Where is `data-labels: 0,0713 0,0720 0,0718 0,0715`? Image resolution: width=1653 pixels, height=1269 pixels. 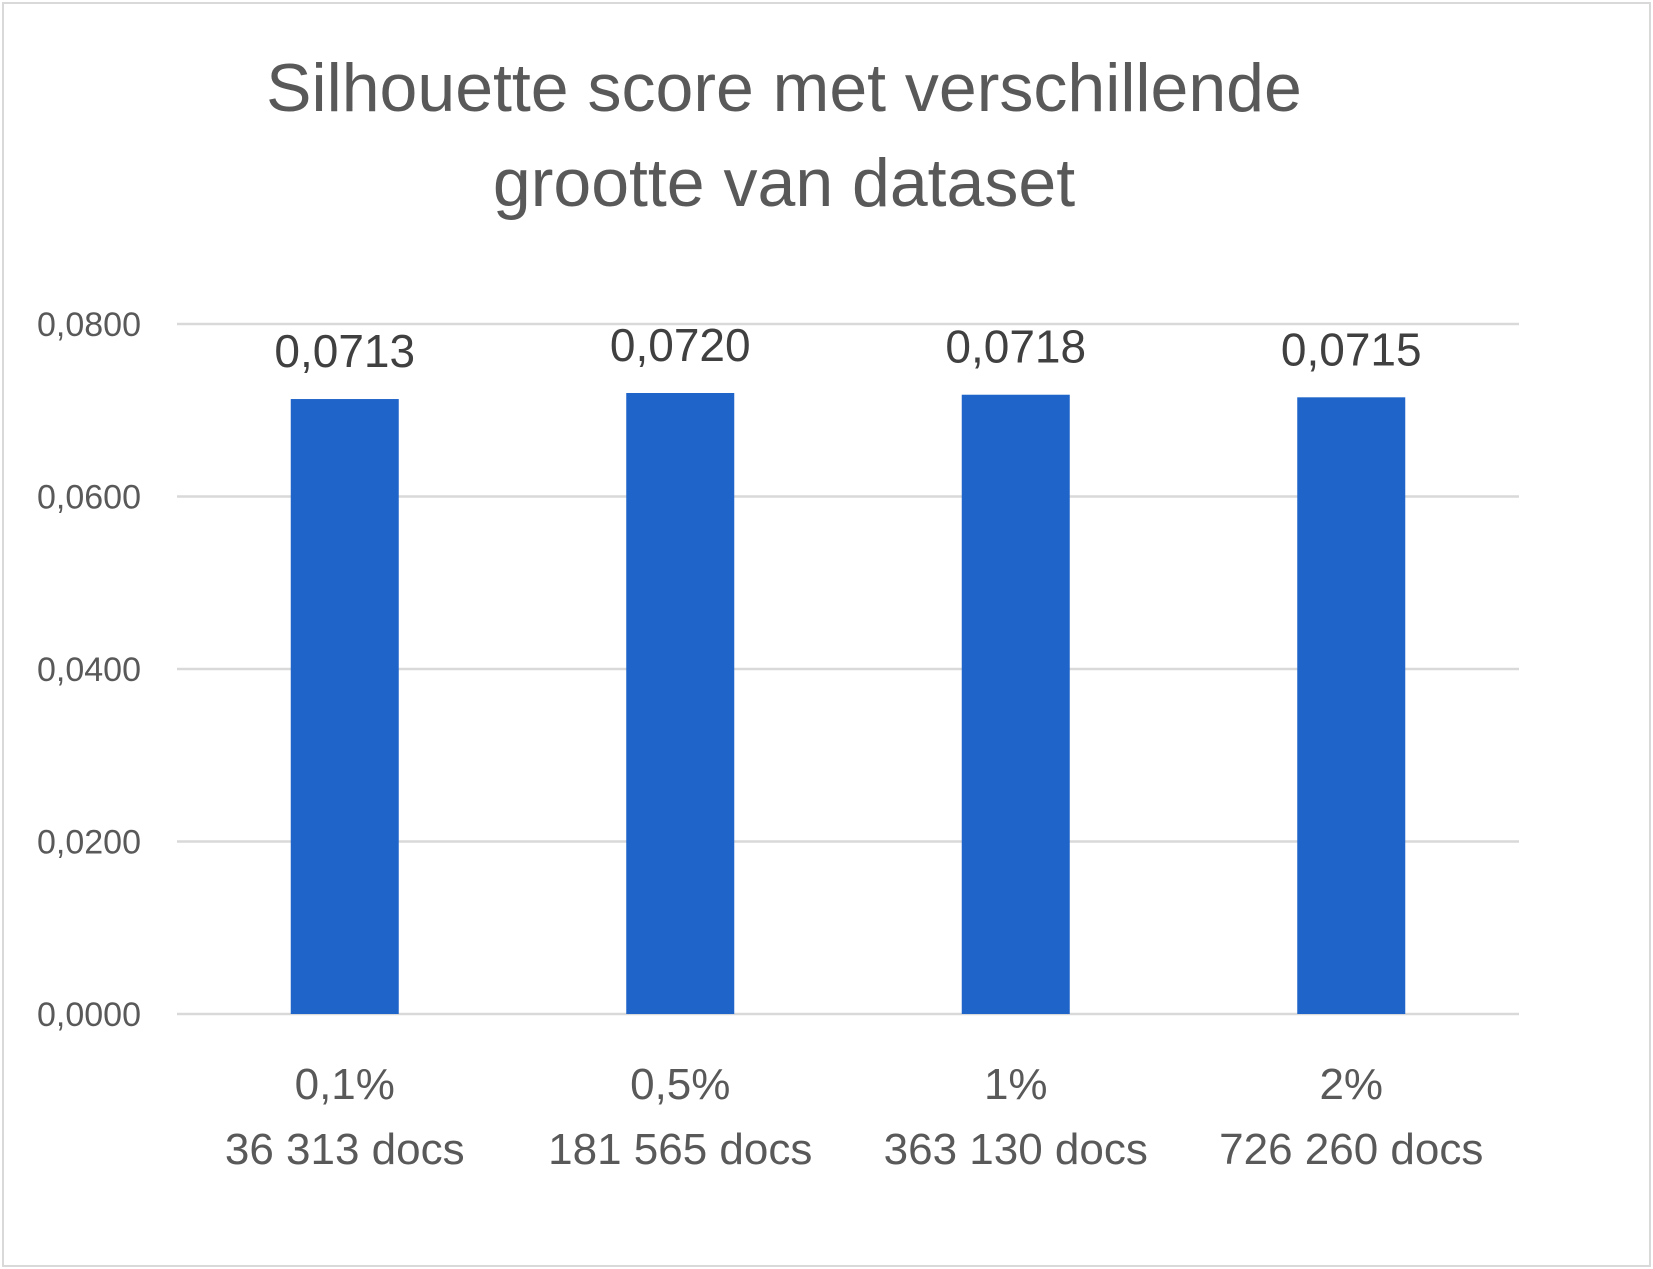
data-labels: 0,0713 0,0720 0,0718 0,0715 is located at coordinates (847, 348).